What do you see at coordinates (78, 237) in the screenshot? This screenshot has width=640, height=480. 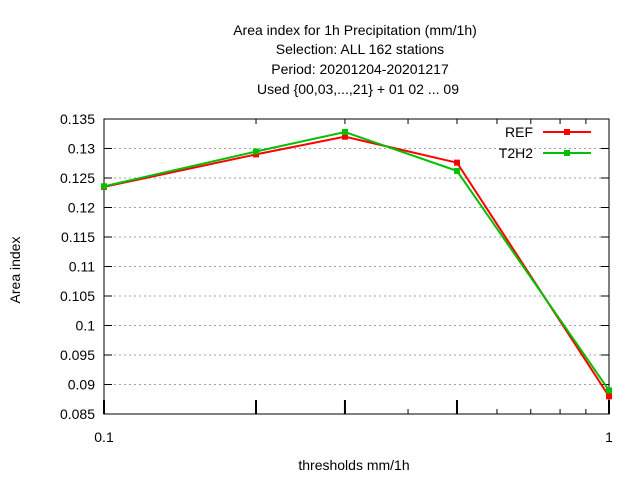 I see `y-tick-label: 0.115` at bounding box center [78, 237].